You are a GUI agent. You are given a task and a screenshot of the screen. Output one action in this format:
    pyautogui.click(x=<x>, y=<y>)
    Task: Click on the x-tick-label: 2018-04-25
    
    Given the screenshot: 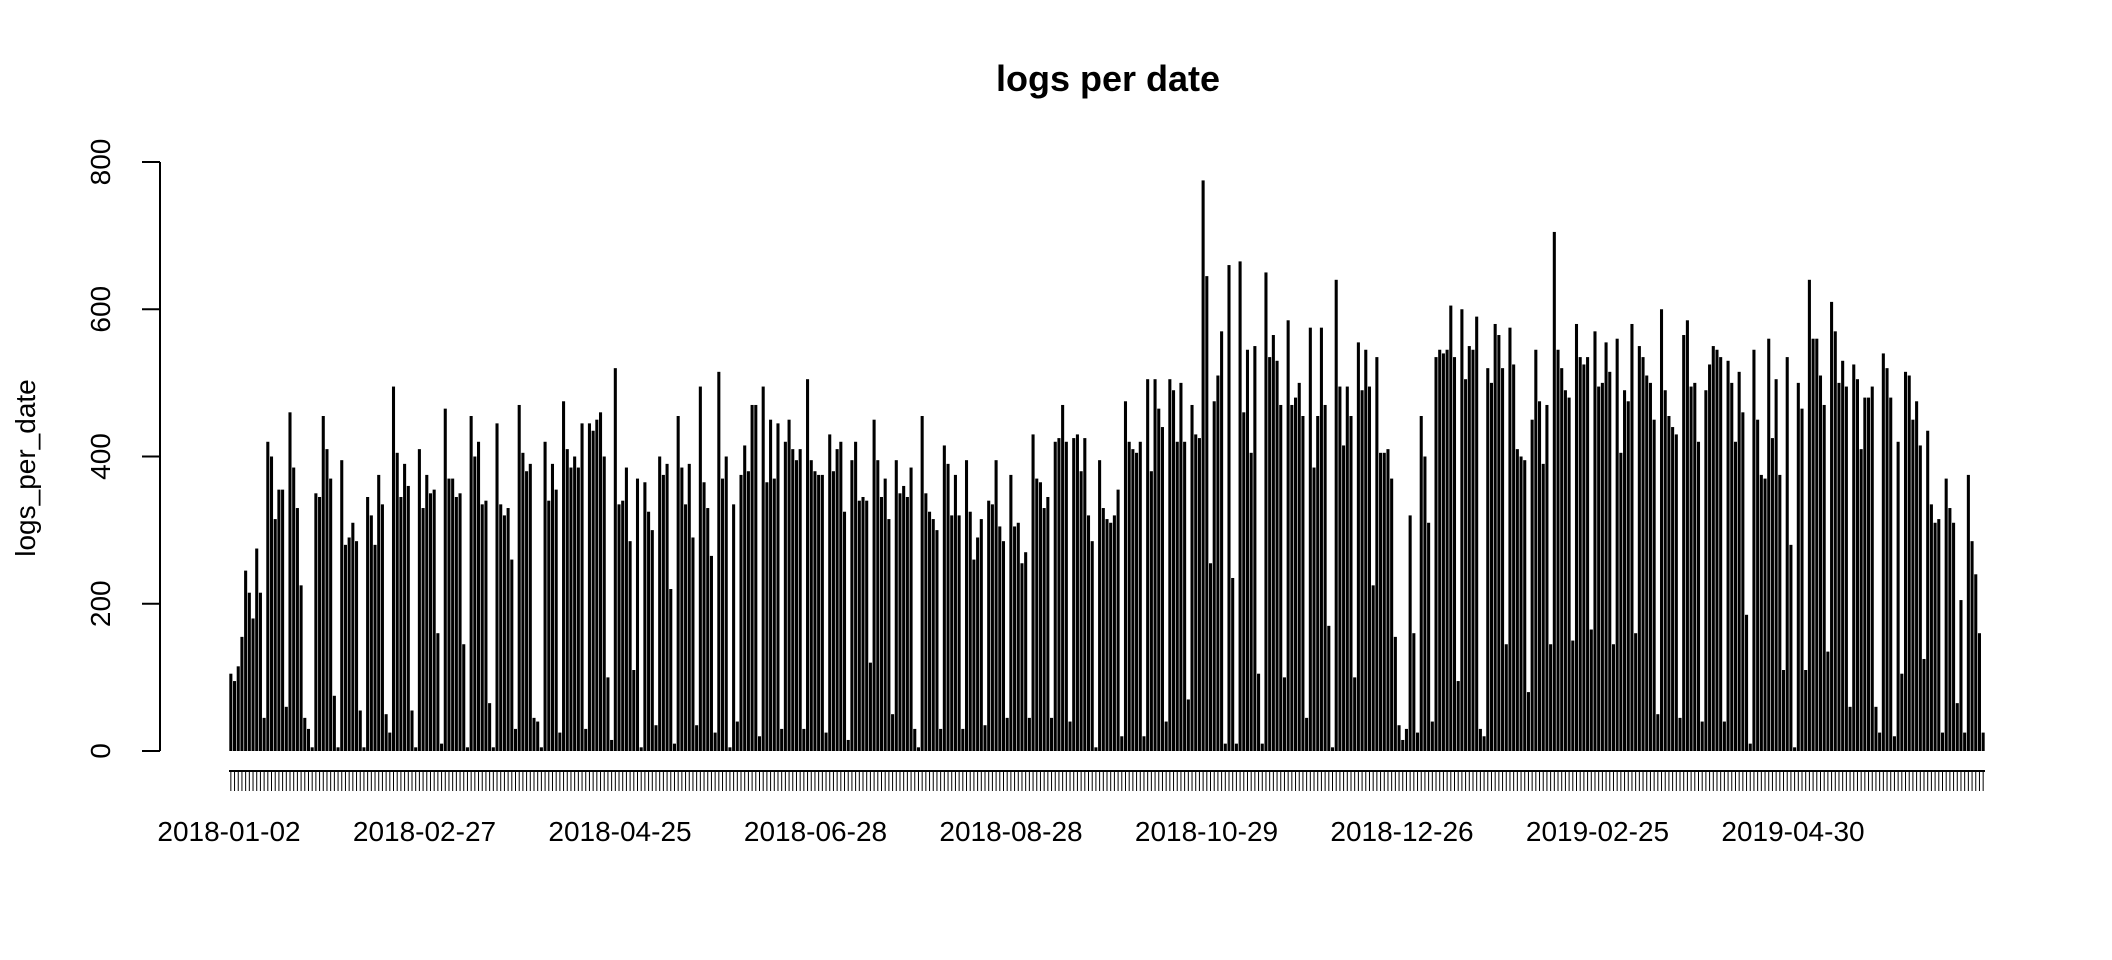 What is the action you would take?
    pyautogui.click(x=619, y=831)
    